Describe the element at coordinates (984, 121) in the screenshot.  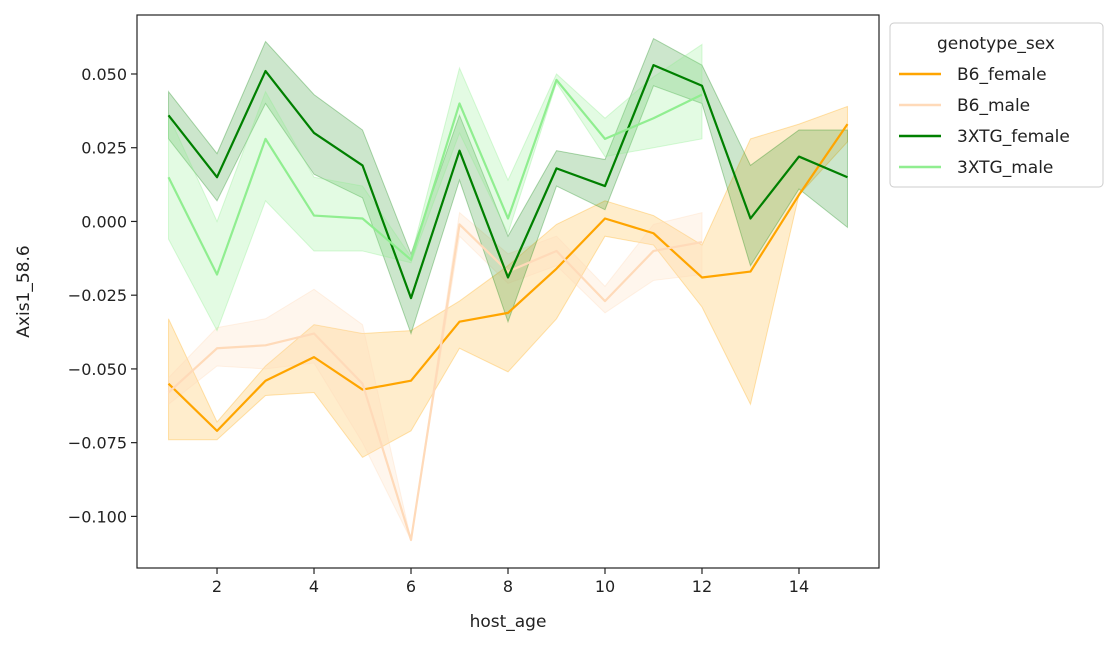
I see `legend-entries: B6_female B6_male 3XTG_female 3XTG_male` at that location.